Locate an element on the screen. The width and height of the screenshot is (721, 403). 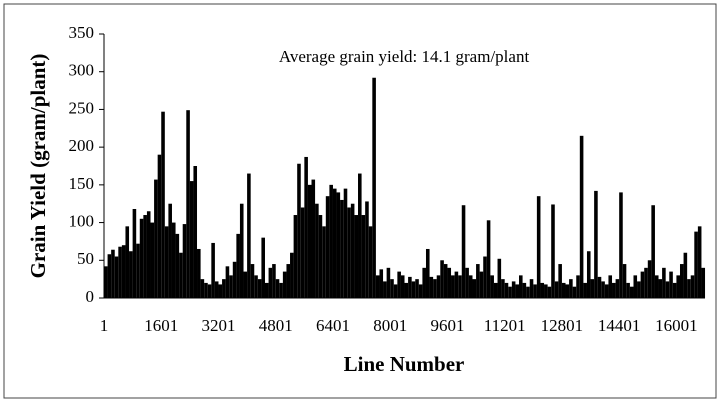
x-tick-label: 14401 is located at coordinates (619, 325).